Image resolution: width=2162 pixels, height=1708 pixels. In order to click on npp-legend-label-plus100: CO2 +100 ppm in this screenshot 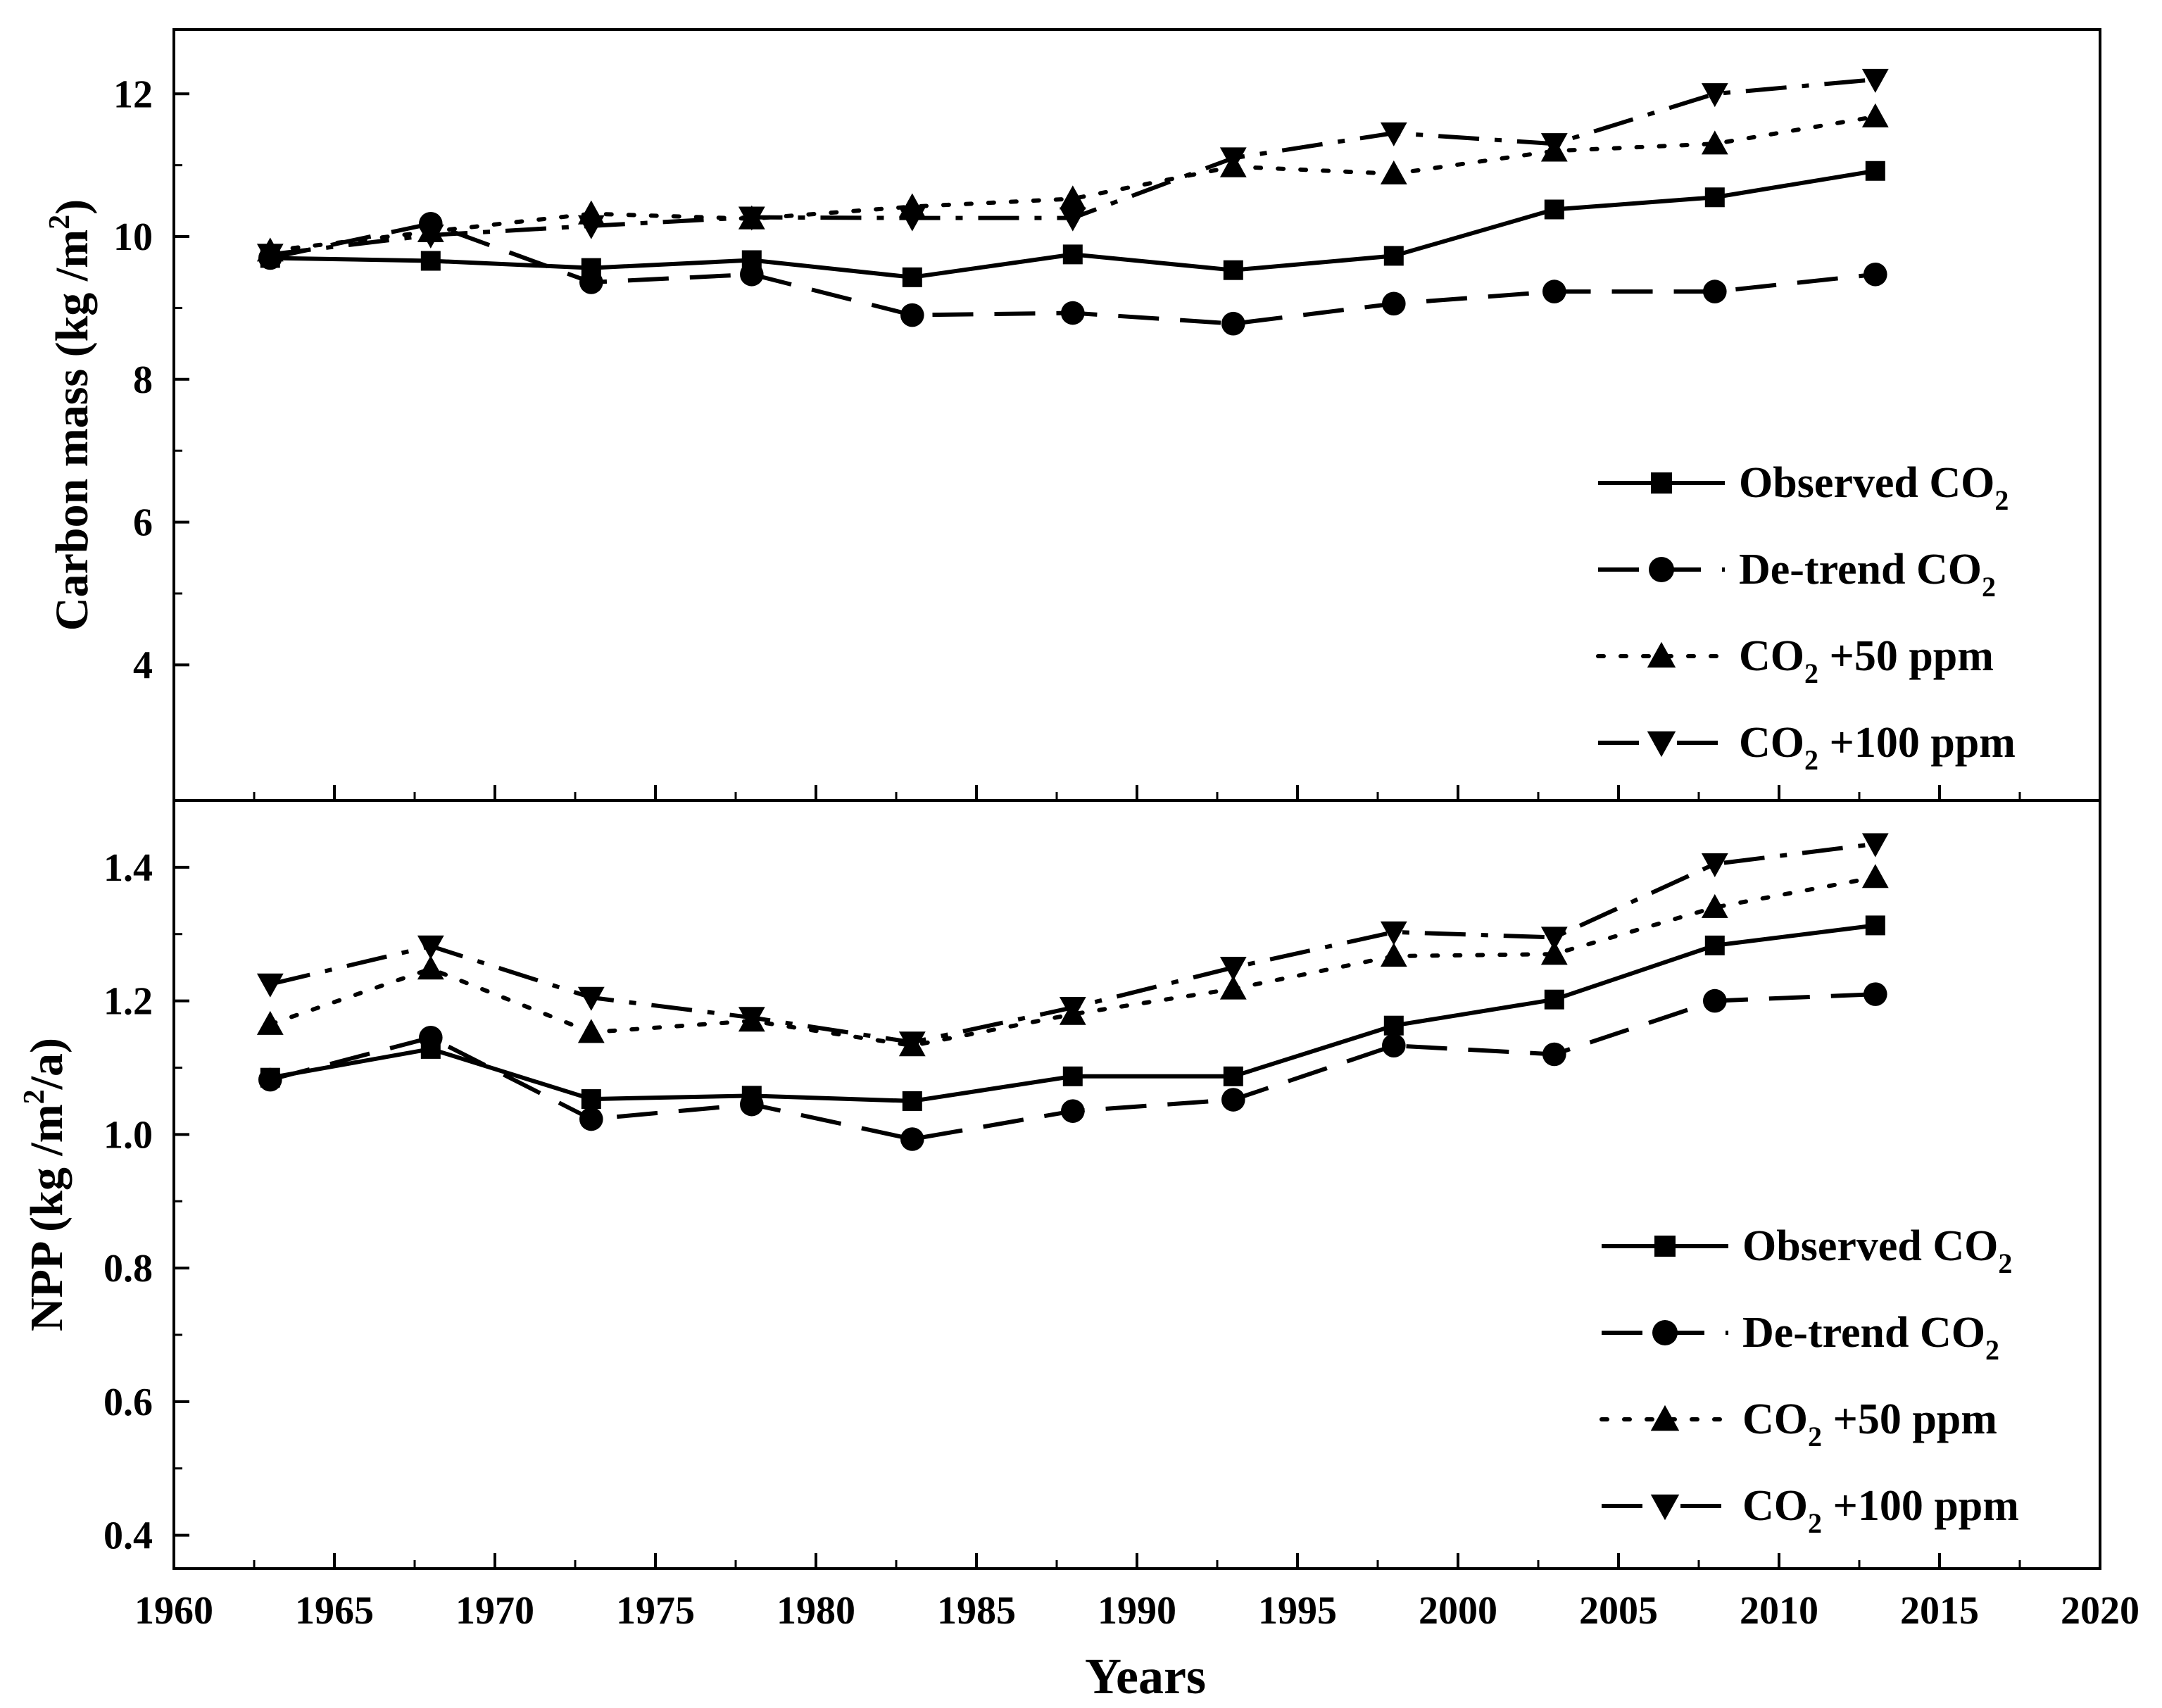, I will do `click(1880, 1510)`.